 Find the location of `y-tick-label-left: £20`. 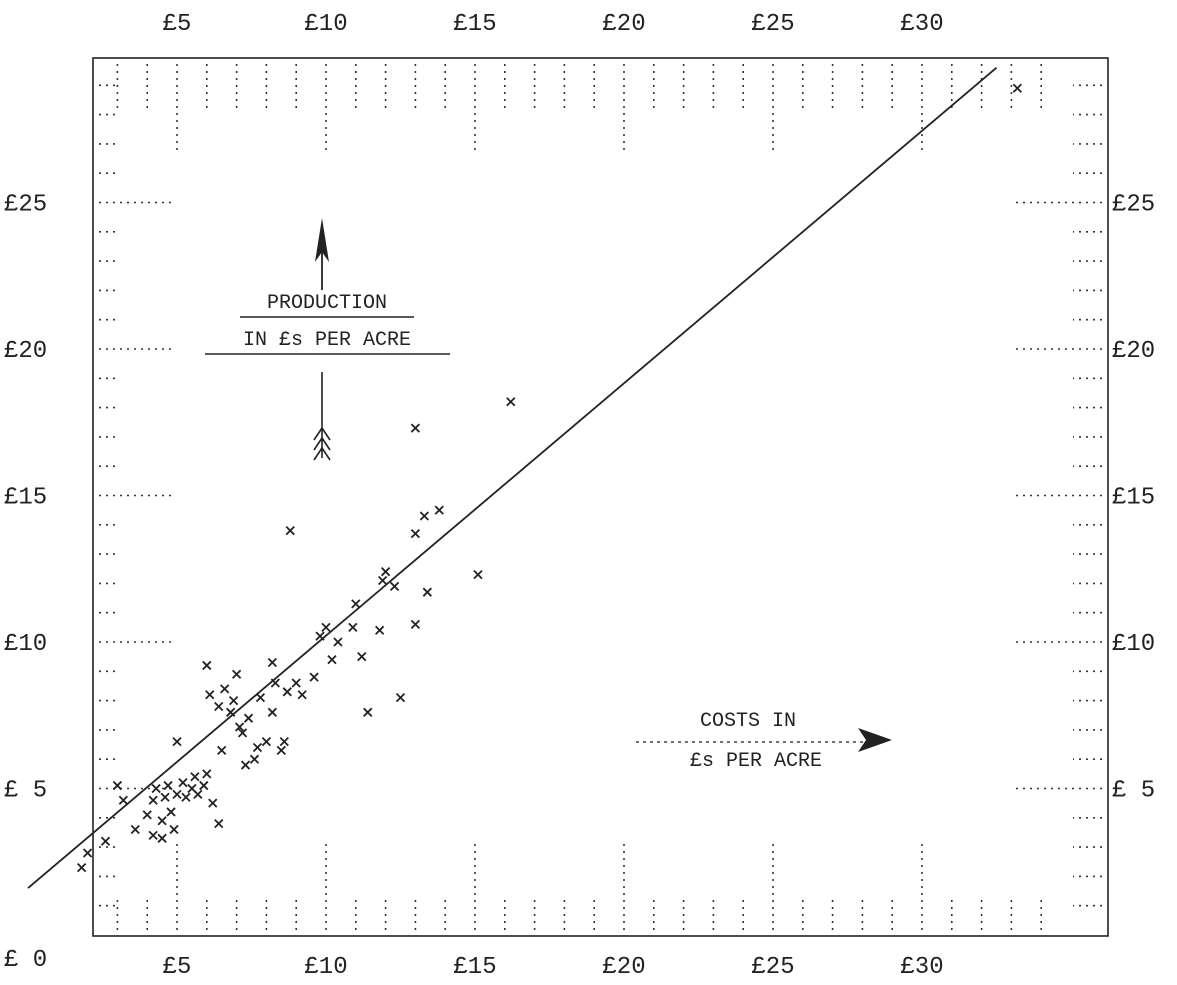

y-tick-label-left: £20 is located at coordinates (25, 351).